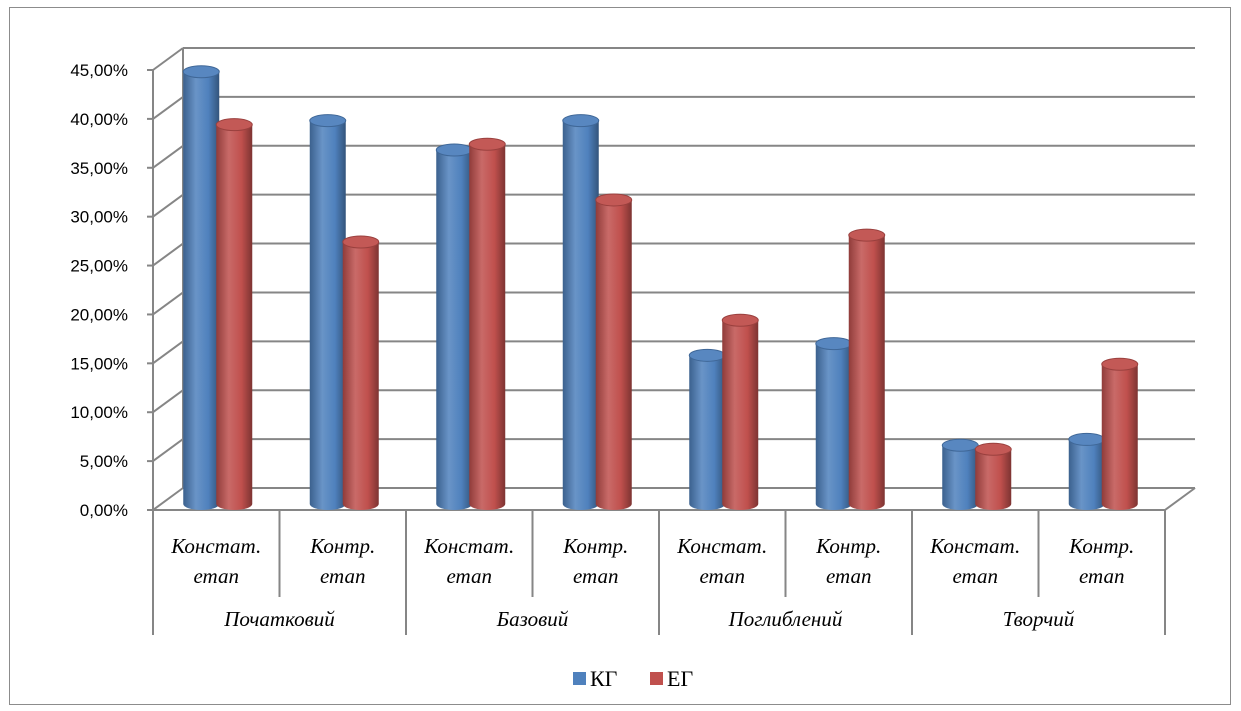 The image size is (1241, 711). What do you see at coordinates (1180, 499) in the screenshot?
I see `floor-edge` at bounding box center [1180, 499].